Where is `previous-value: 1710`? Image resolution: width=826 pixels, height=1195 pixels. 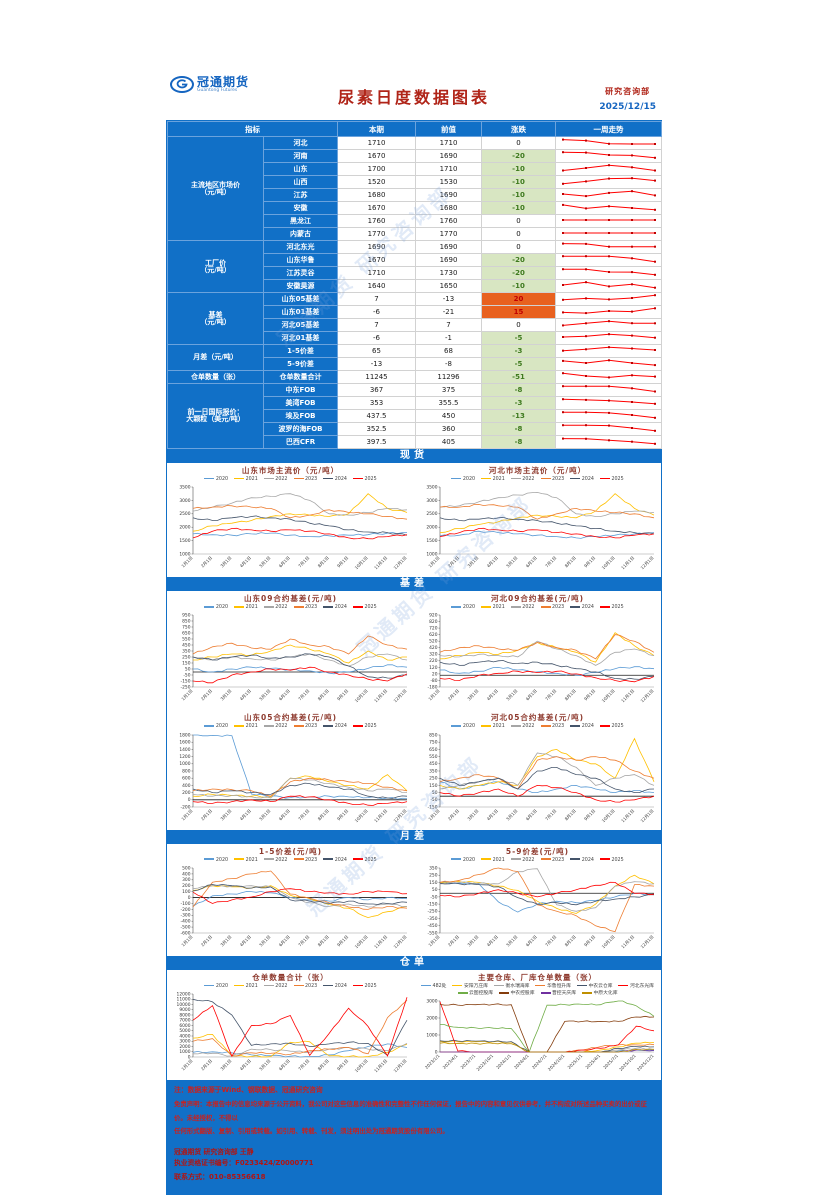 previous-value: 1710 is located at coordinates (448, 143).